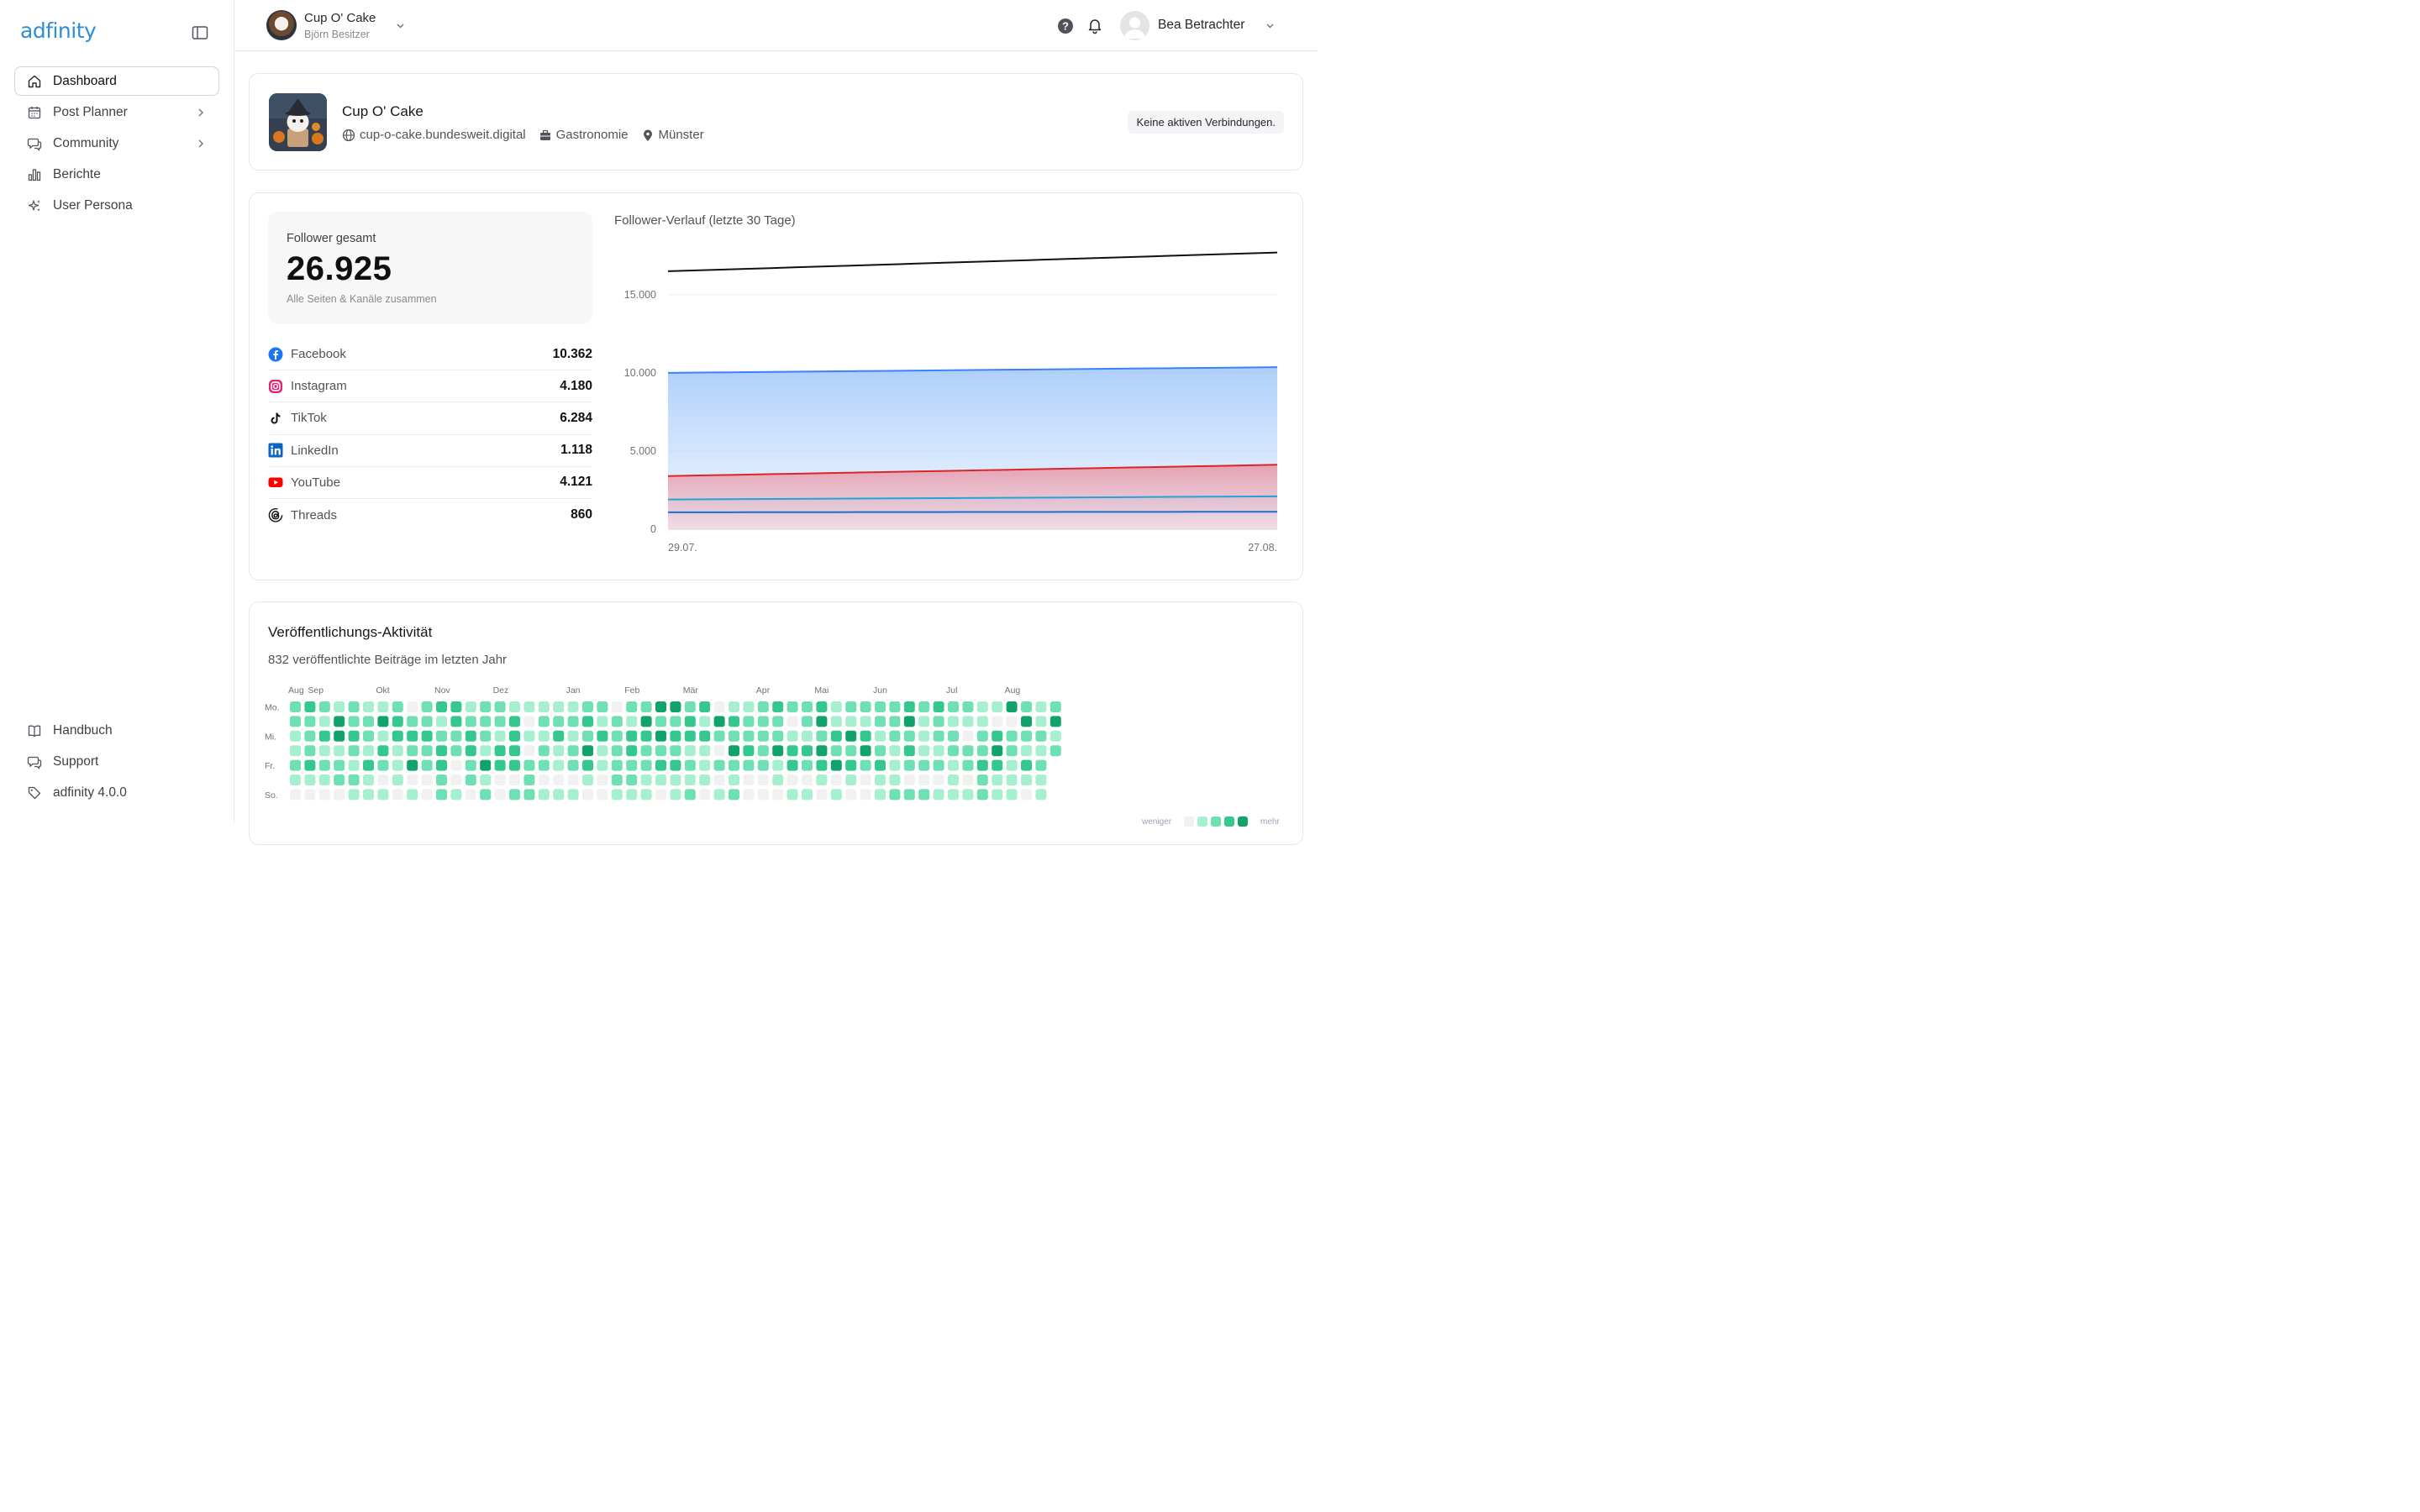  What do you see at coordinates (116, 730) in the screenshot?
I see `sidebar-item-handbuch: Handbuch` at bounding box center [116, 730].